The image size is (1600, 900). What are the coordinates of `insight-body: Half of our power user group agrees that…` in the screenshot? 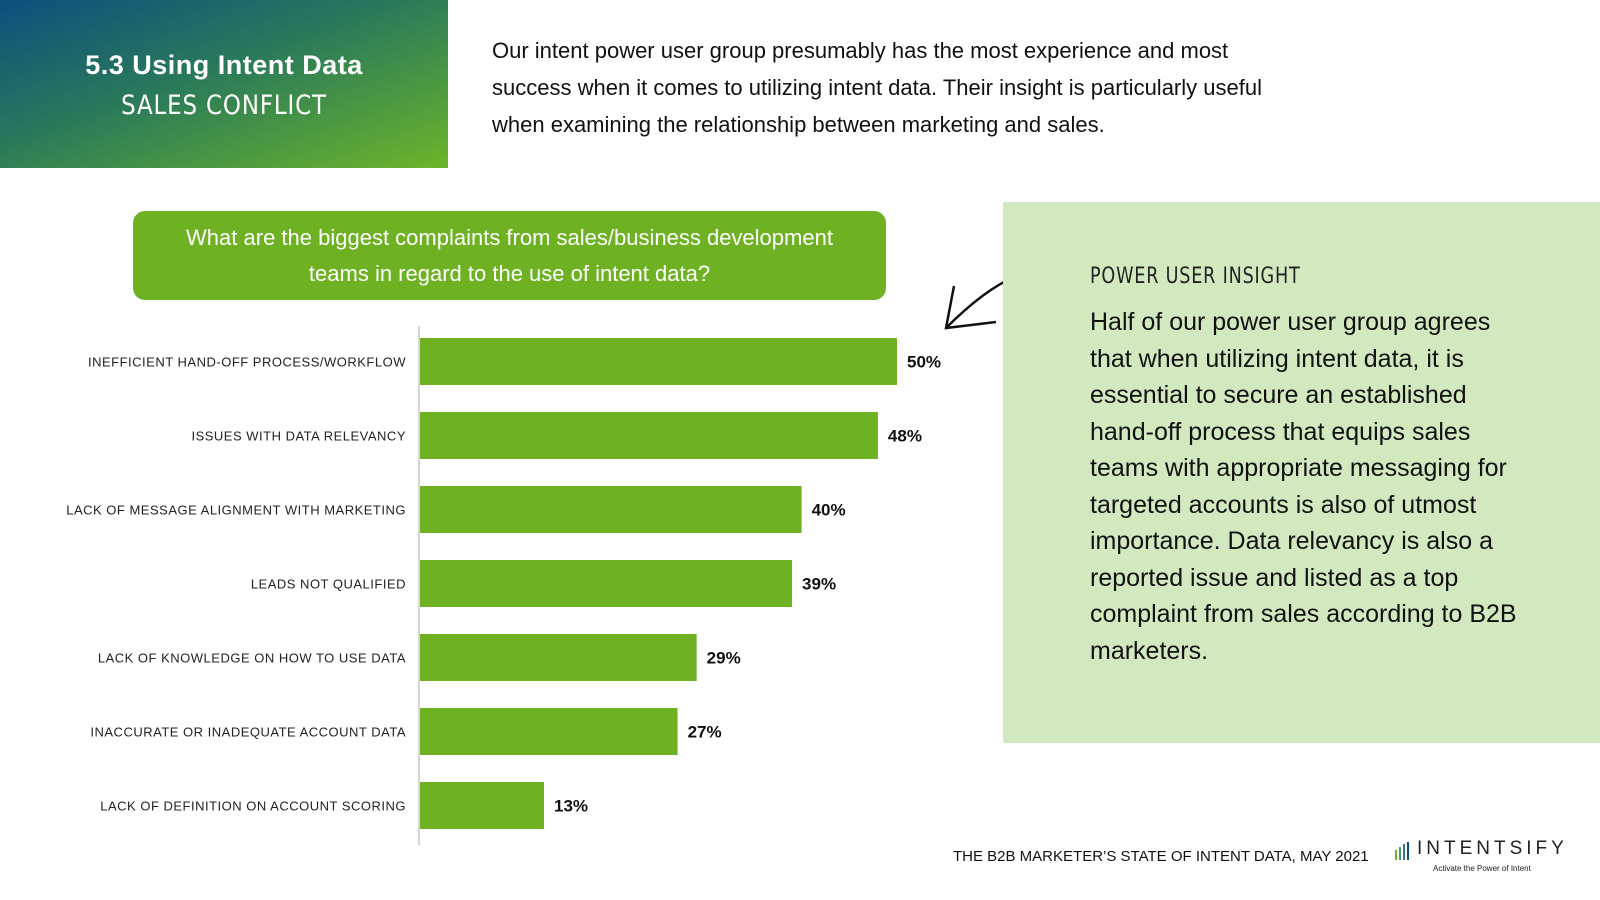 It's located at (1303, 486).